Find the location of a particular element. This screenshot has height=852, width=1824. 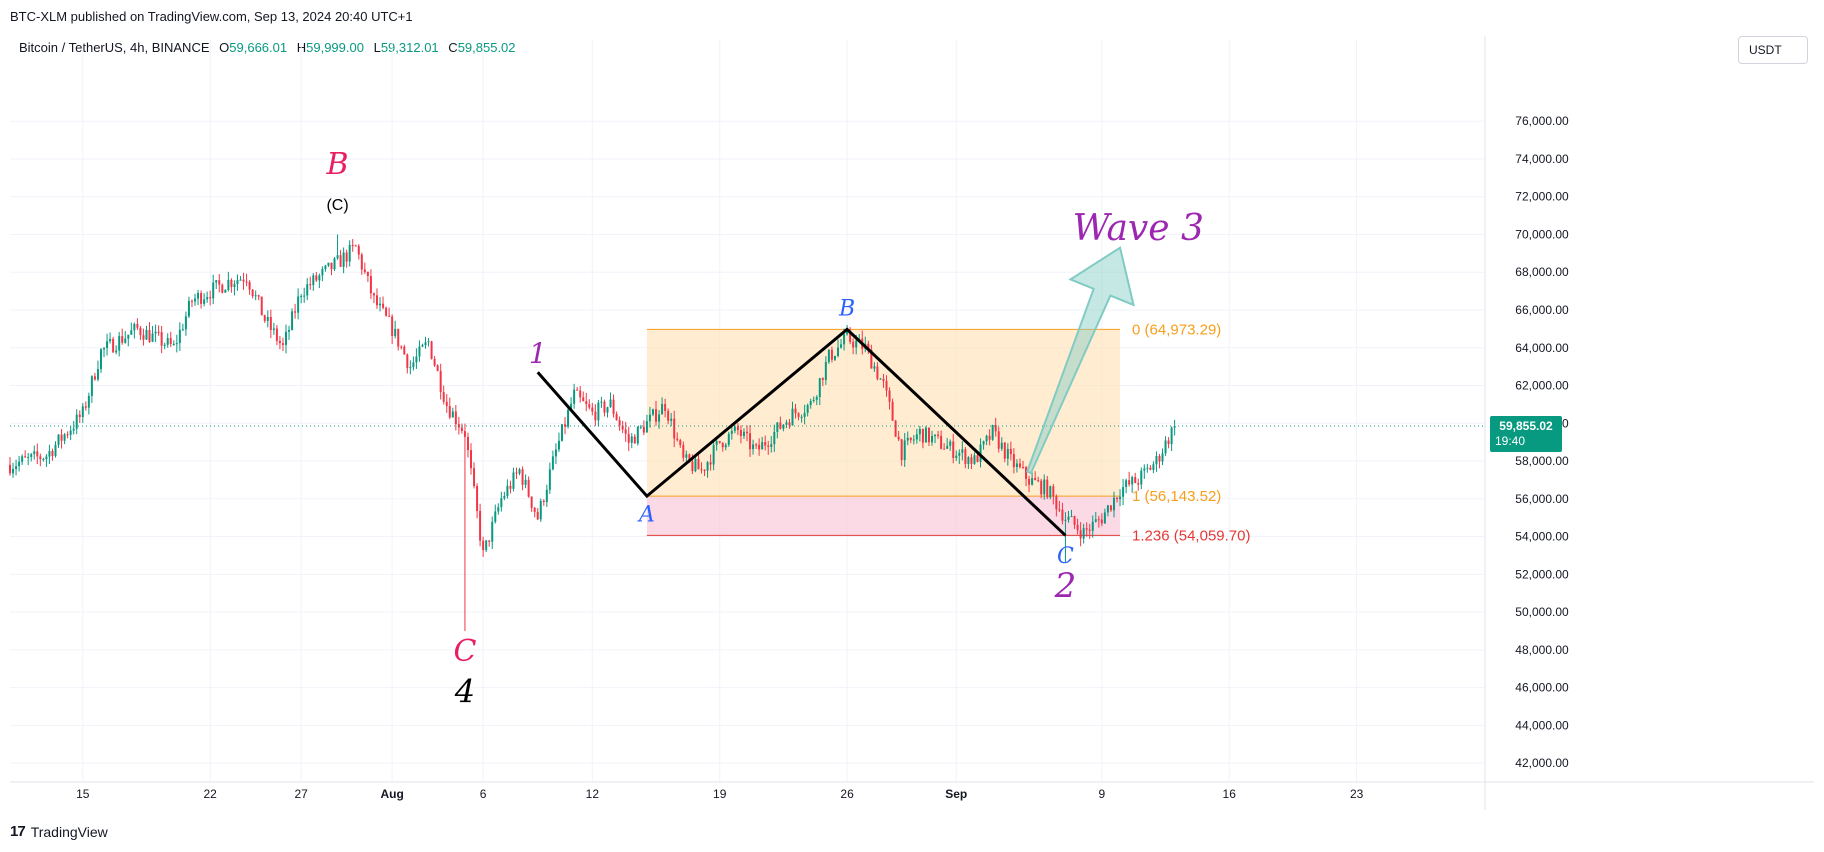

open-key: O is located at coordinates (224, 47).